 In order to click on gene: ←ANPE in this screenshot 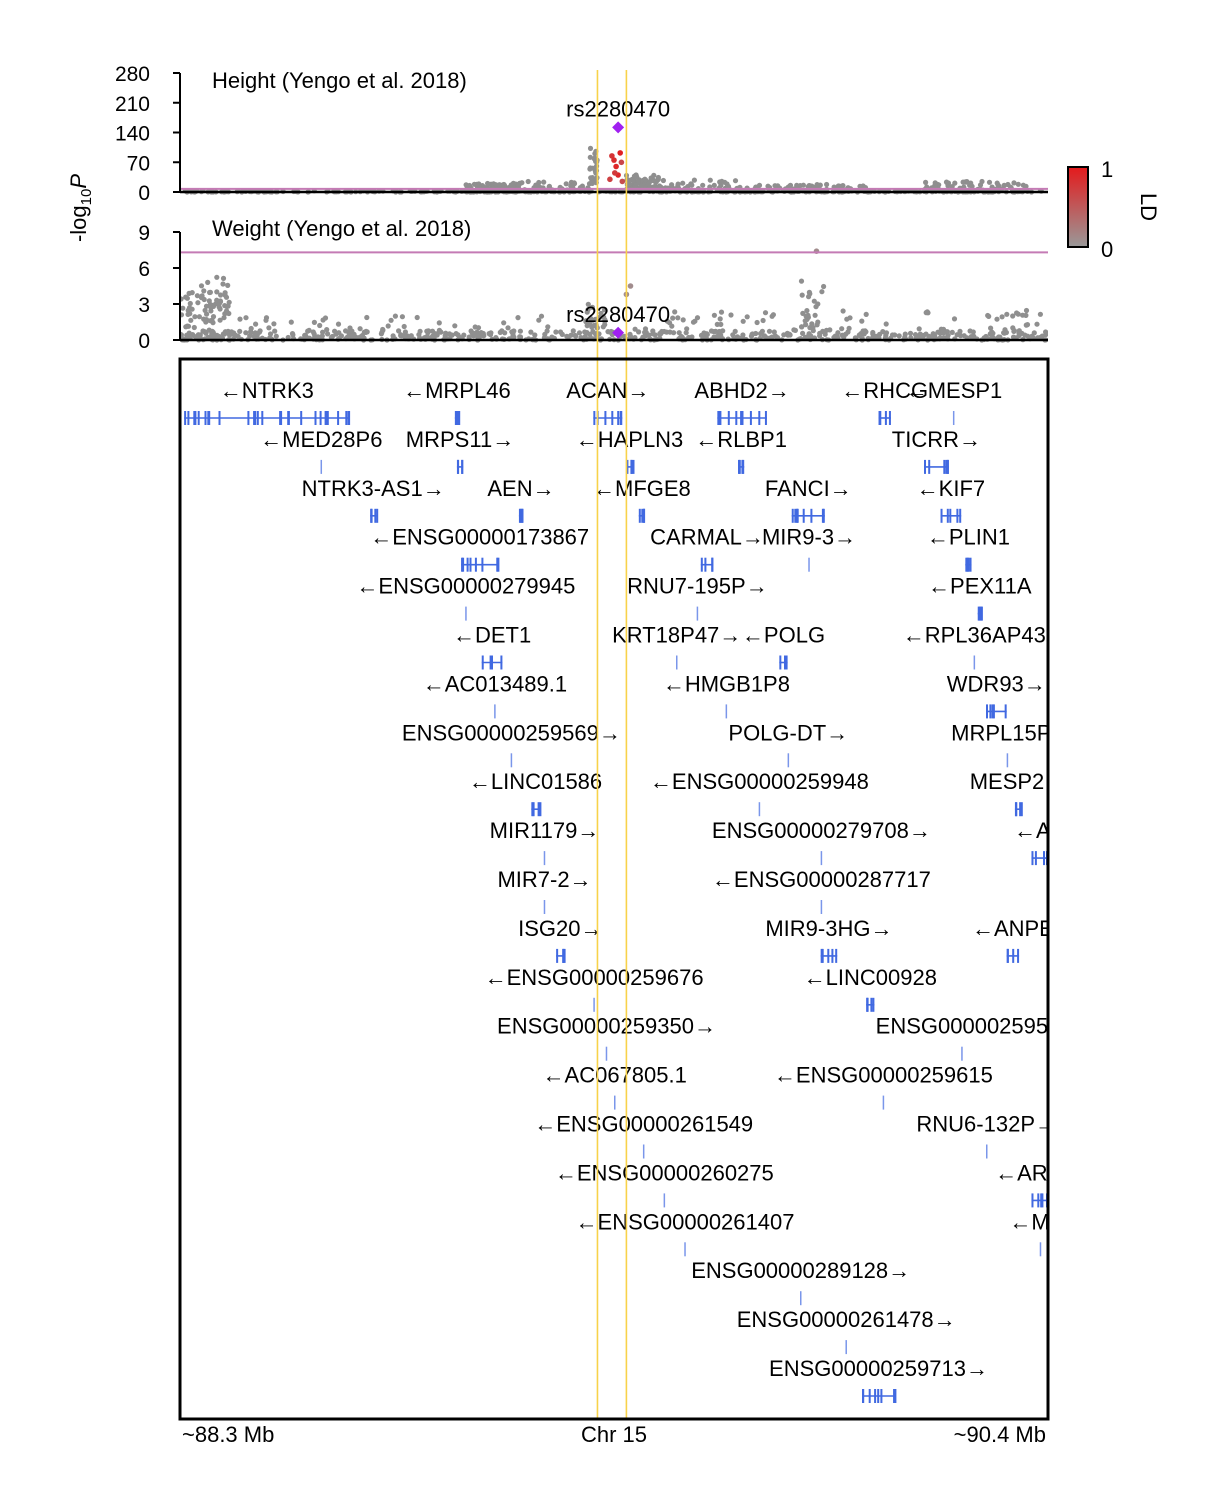, I will do `click(1013, 939)`.